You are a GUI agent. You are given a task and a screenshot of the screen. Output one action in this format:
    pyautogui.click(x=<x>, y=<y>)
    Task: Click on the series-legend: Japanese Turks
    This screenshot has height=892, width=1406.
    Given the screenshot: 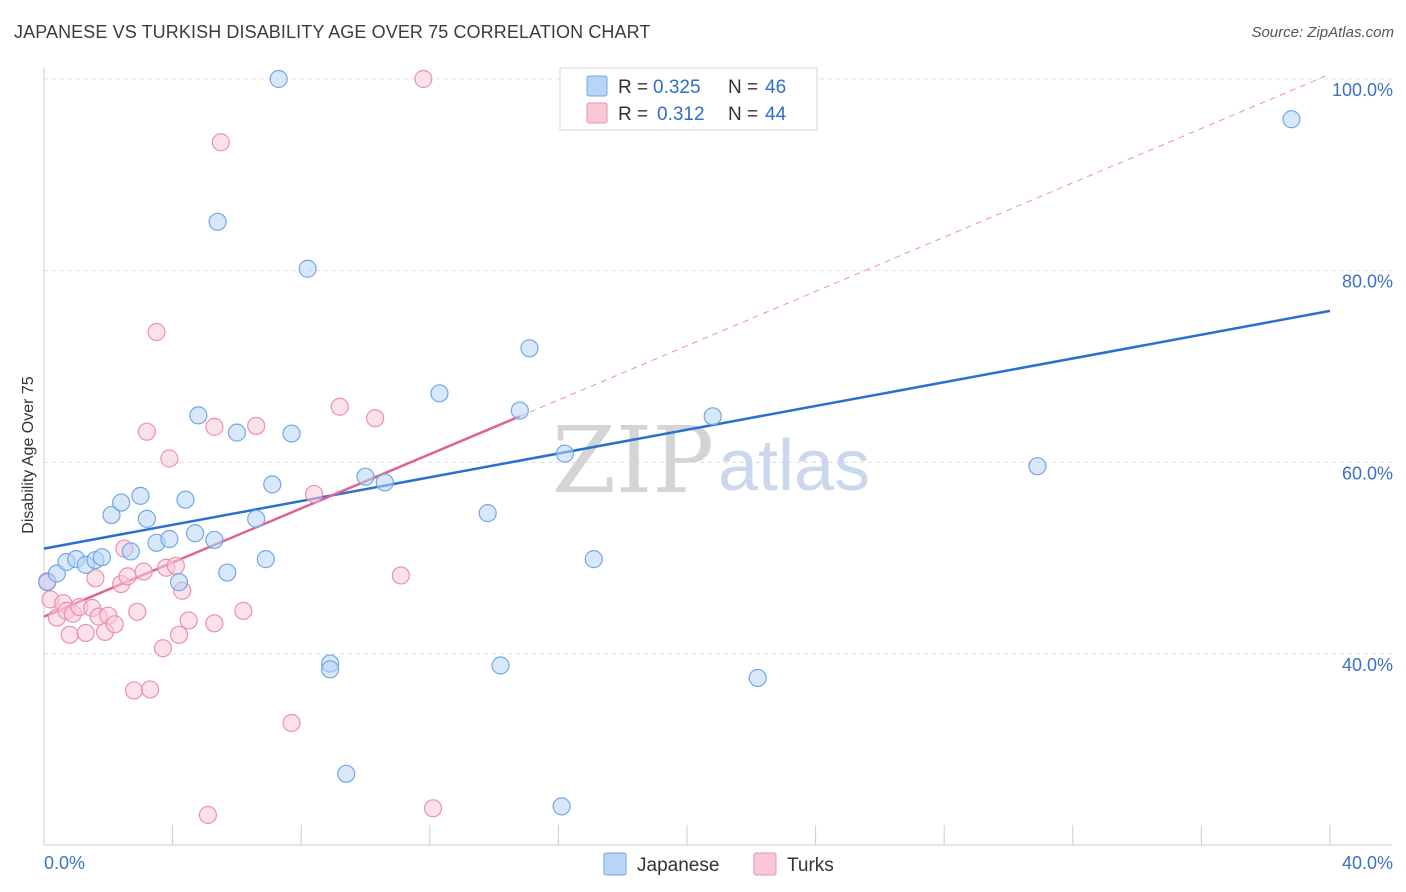 What is the action you would take?
    pyautogui.click(x=718, y=864)
    